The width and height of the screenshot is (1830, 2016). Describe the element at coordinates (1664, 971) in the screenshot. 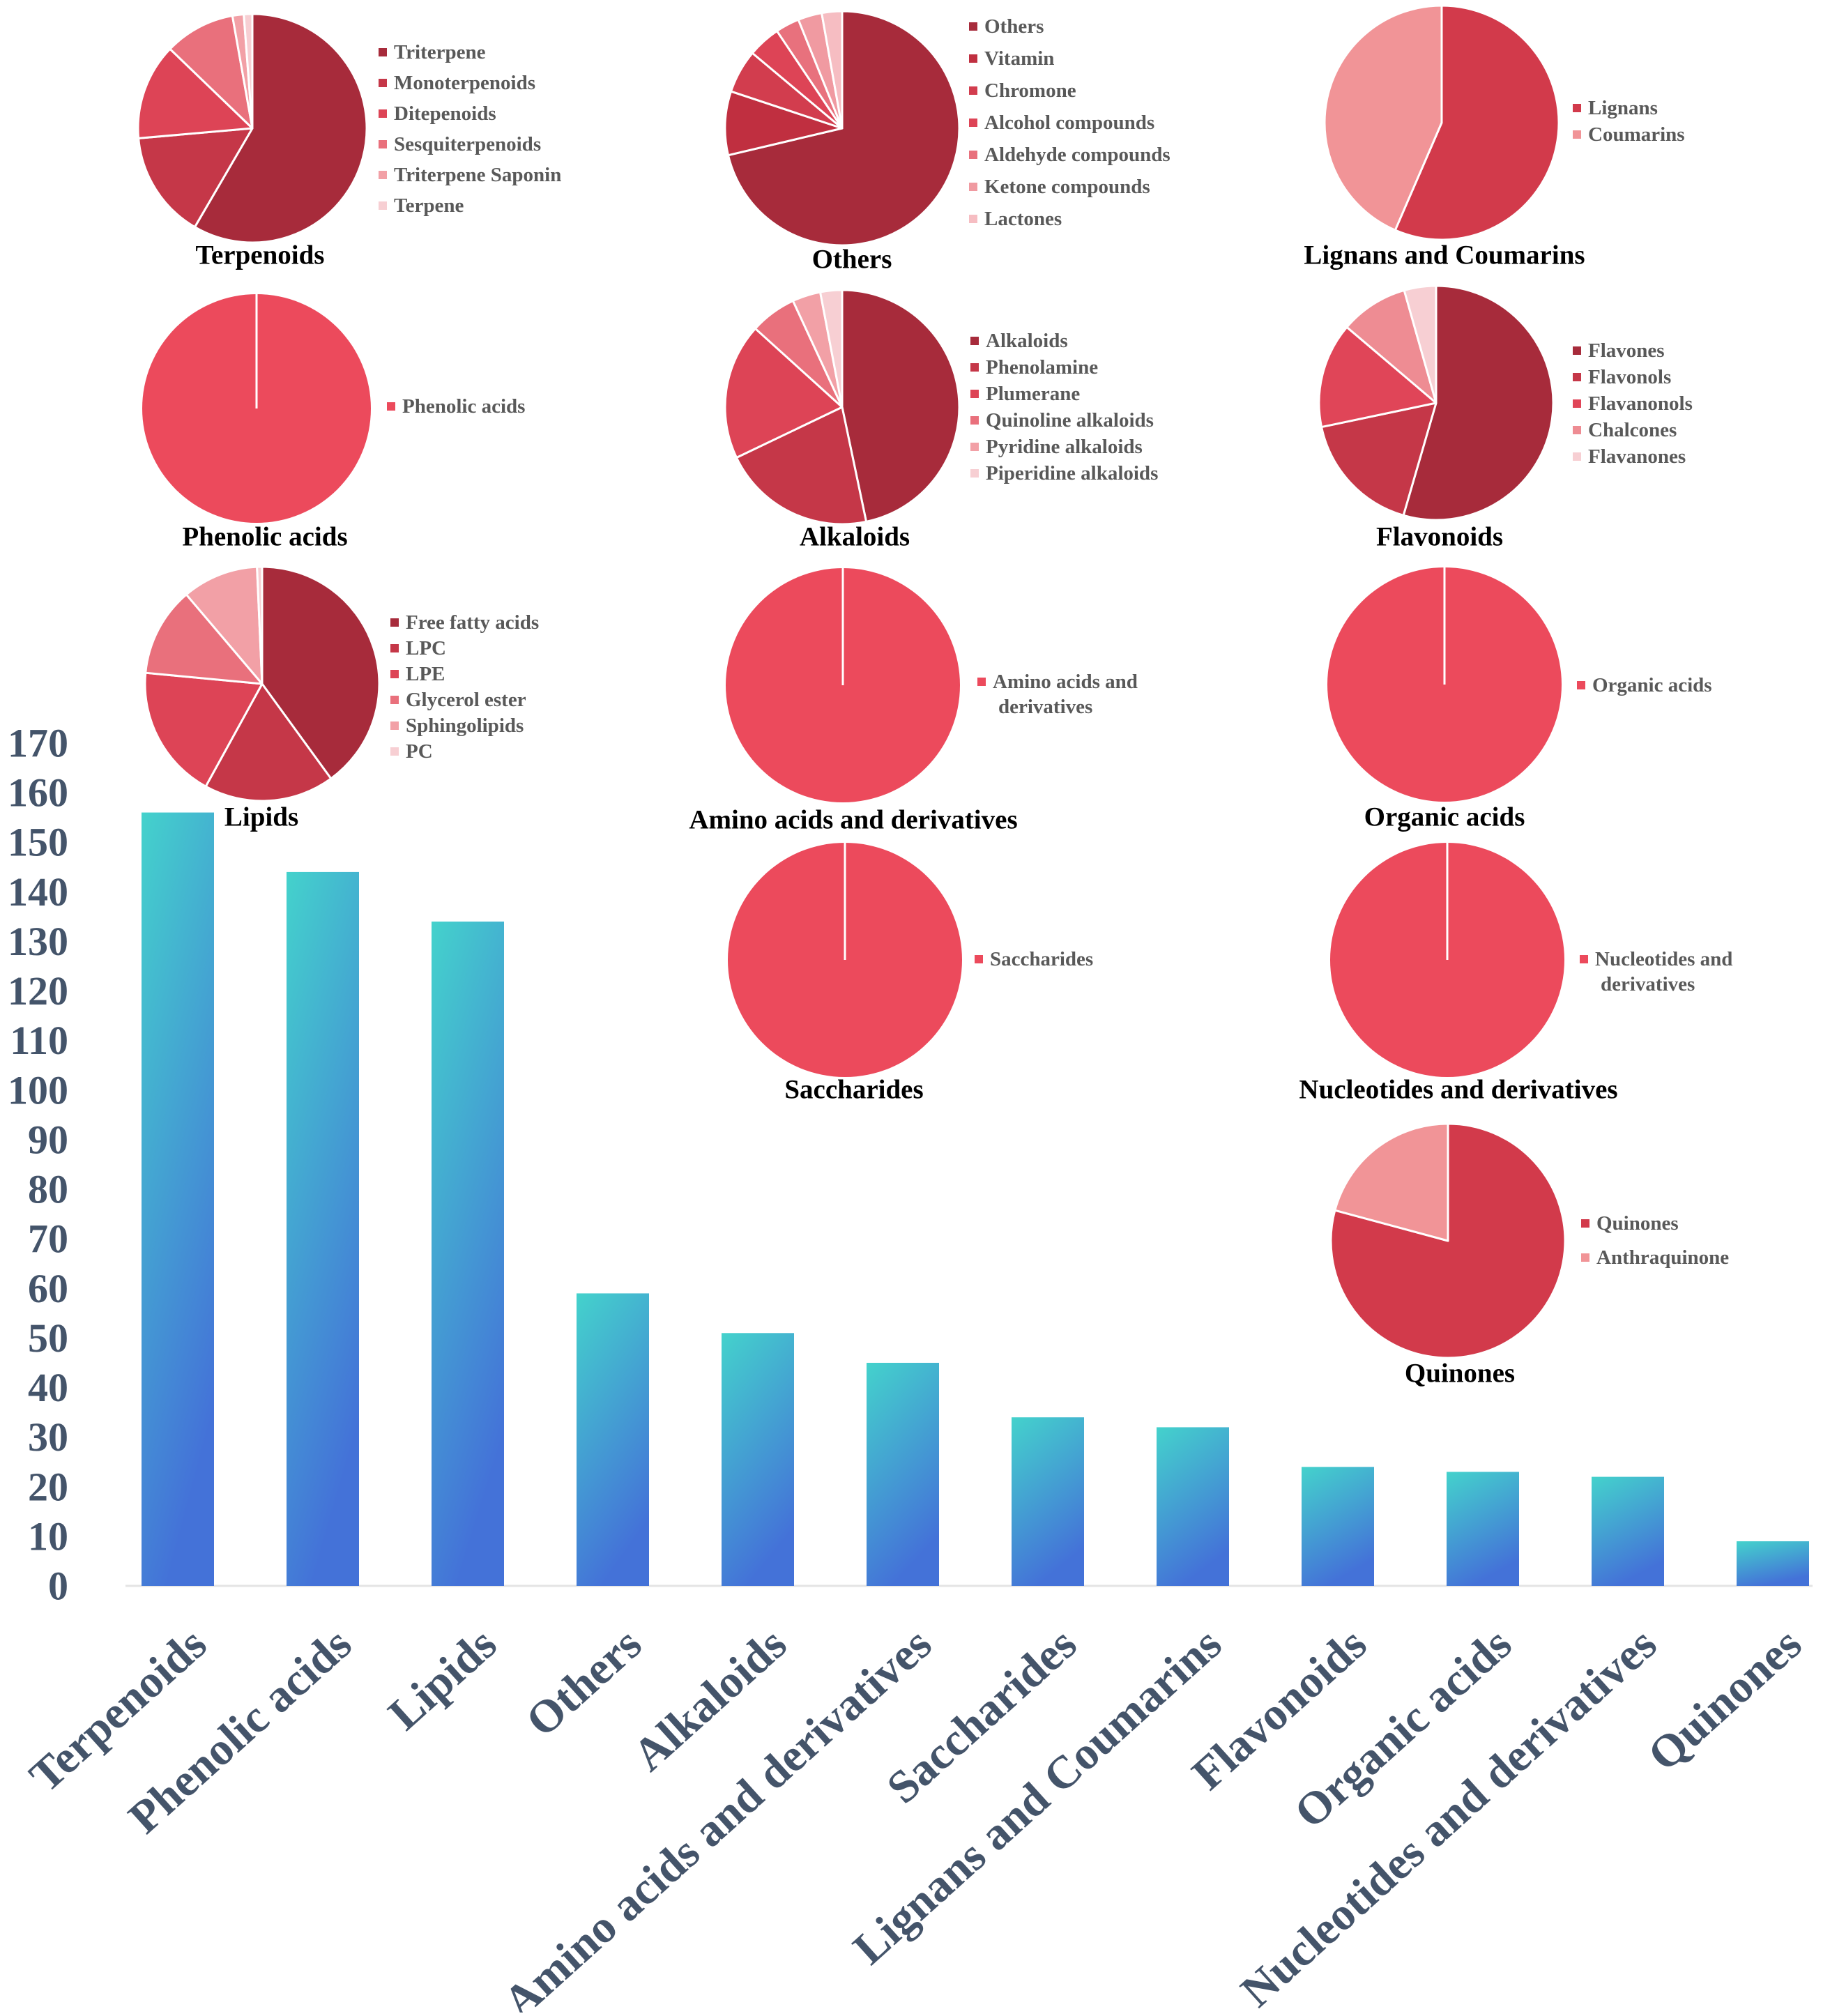

I see `legend-label-nucleotides-and-derivatives: Nucleotides and derivatives` at that location.